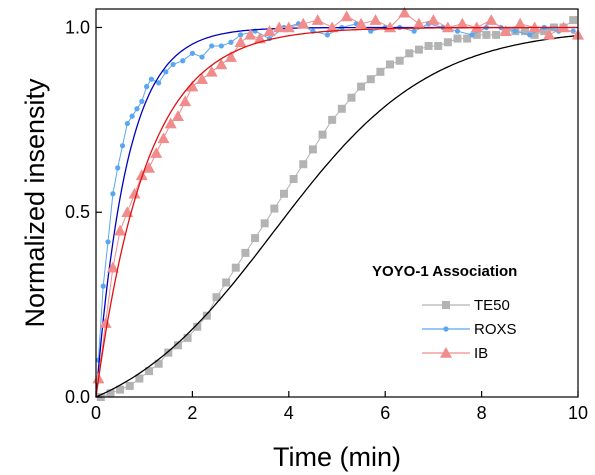 The width and height of the screenshot is (595, 475). What do you see at coordinates (466, 305) in the screenshot?
I see `legend-entry-te50: TE50` at bounding box center [466, 305].